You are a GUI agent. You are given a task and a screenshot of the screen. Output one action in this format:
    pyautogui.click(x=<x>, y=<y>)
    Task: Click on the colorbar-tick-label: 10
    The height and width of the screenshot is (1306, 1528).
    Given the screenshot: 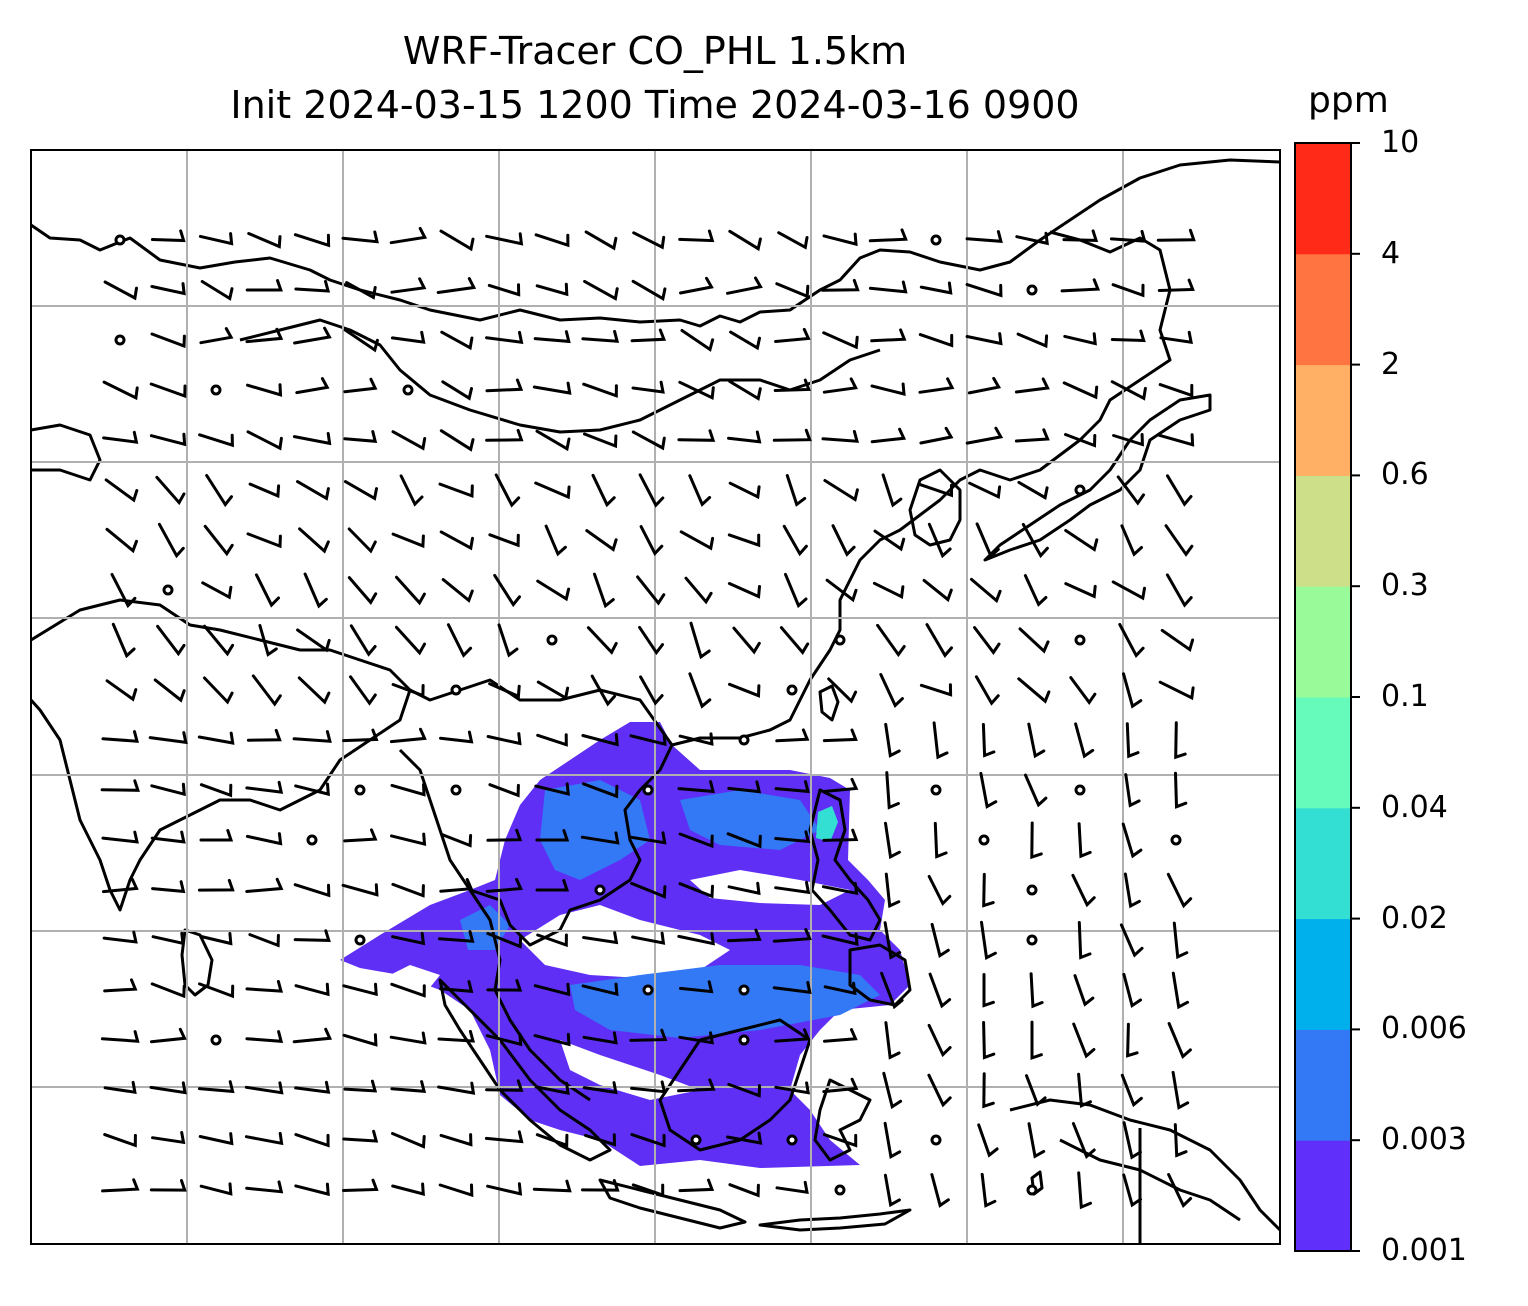 What is the action you would take?
    pyautogui.click(x=1400, y=142)
    